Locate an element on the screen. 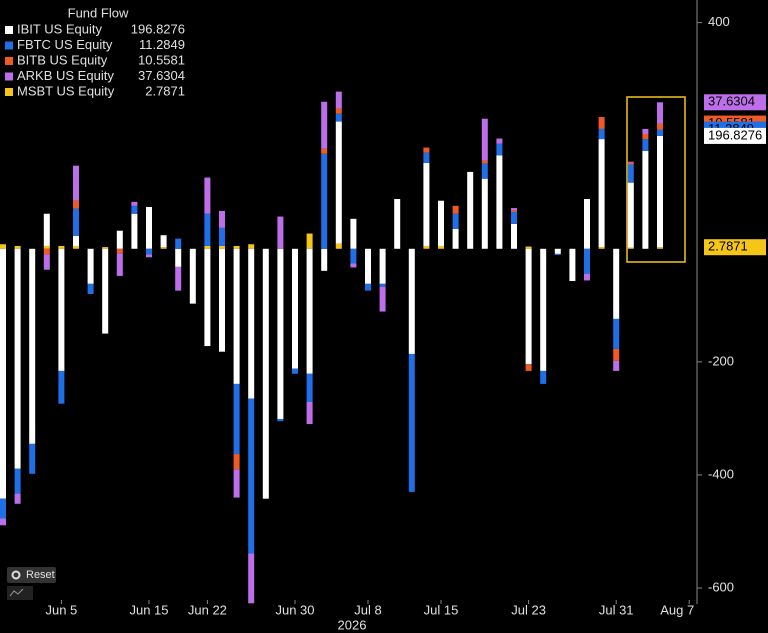 The width and height of the screenshot is (768, 633). legend-value: 37.6304 is located at coordinates (161, 75).